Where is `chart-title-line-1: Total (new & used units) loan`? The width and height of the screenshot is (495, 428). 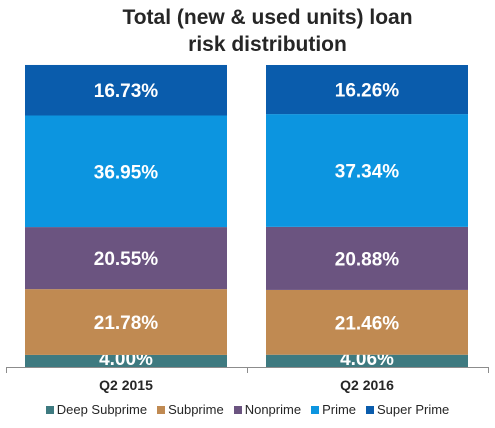
chart-title-line-1: Total (new & used units) loan is located at coordinates (267, 17).